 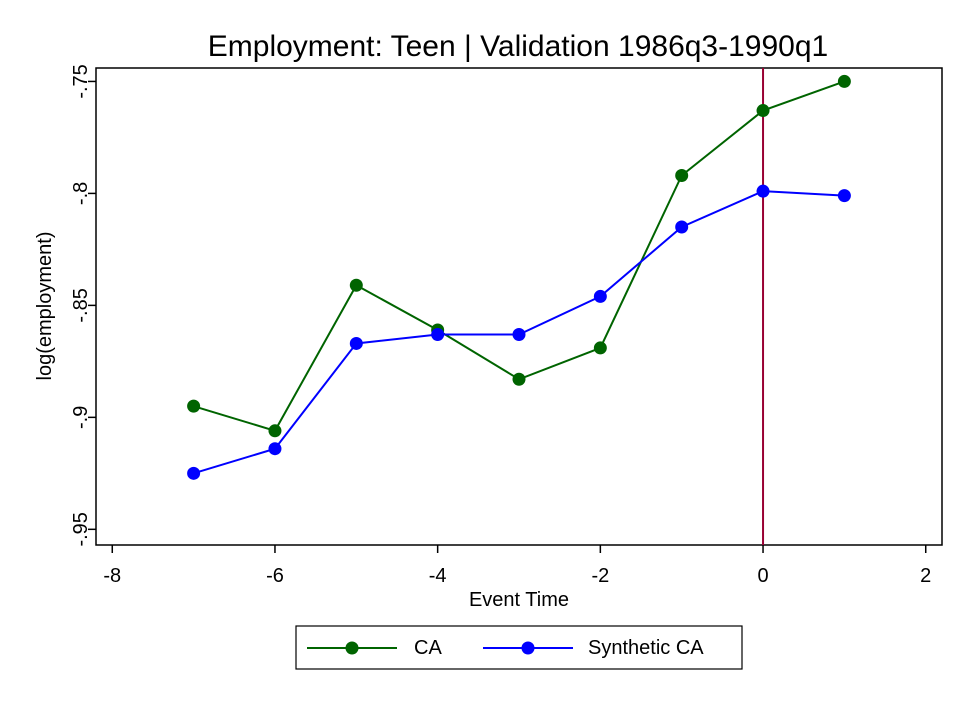 I want to click on legend: CA Synthetic CA, so click(x=519, y=647).